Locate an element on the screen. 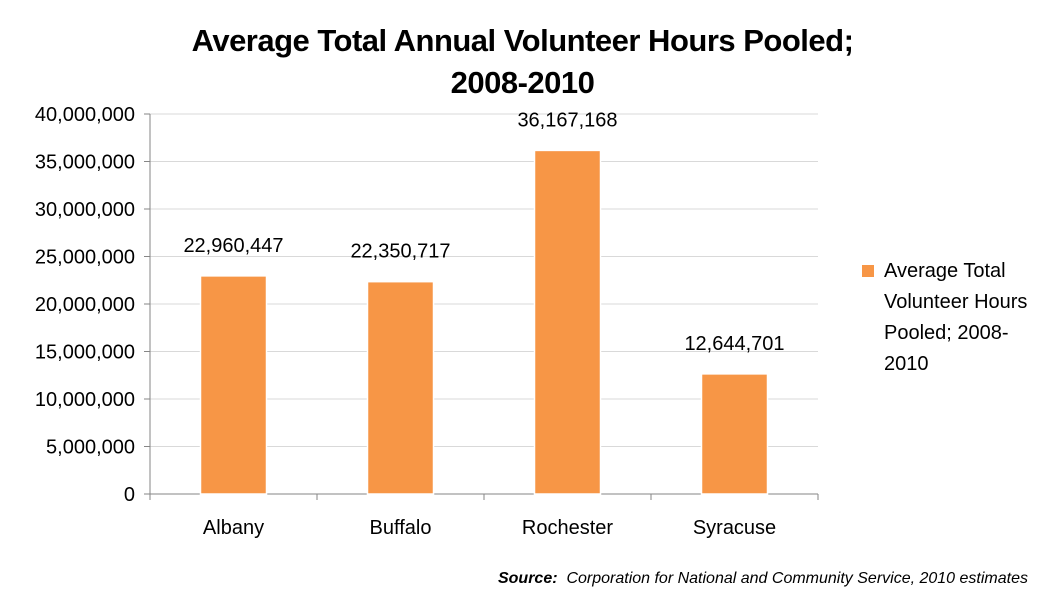  y-tick-label: 40,000,000 is located at coordinates (85, 115).